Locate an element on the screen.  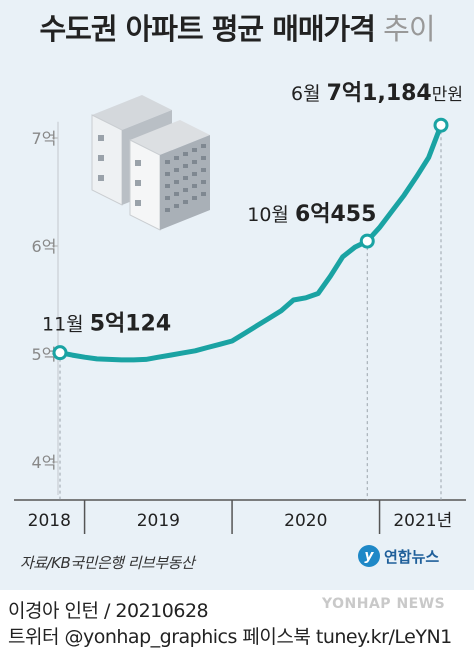
footer is located at coordinates (237, 620).